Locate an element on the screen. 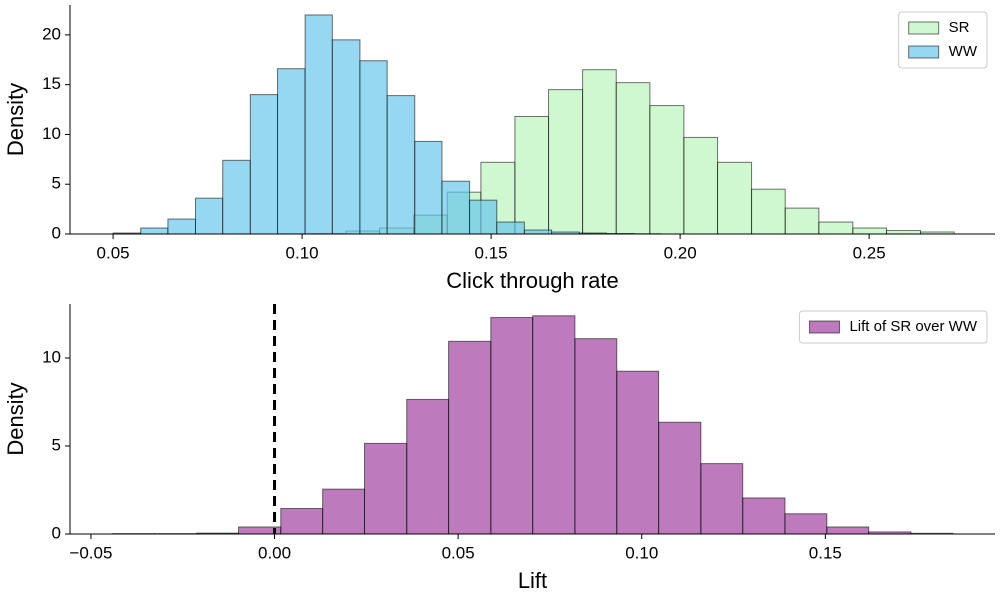 This screenshot has height=600, width=1000. legend: Lift of SR over WW is located at coordinates (893, 327).